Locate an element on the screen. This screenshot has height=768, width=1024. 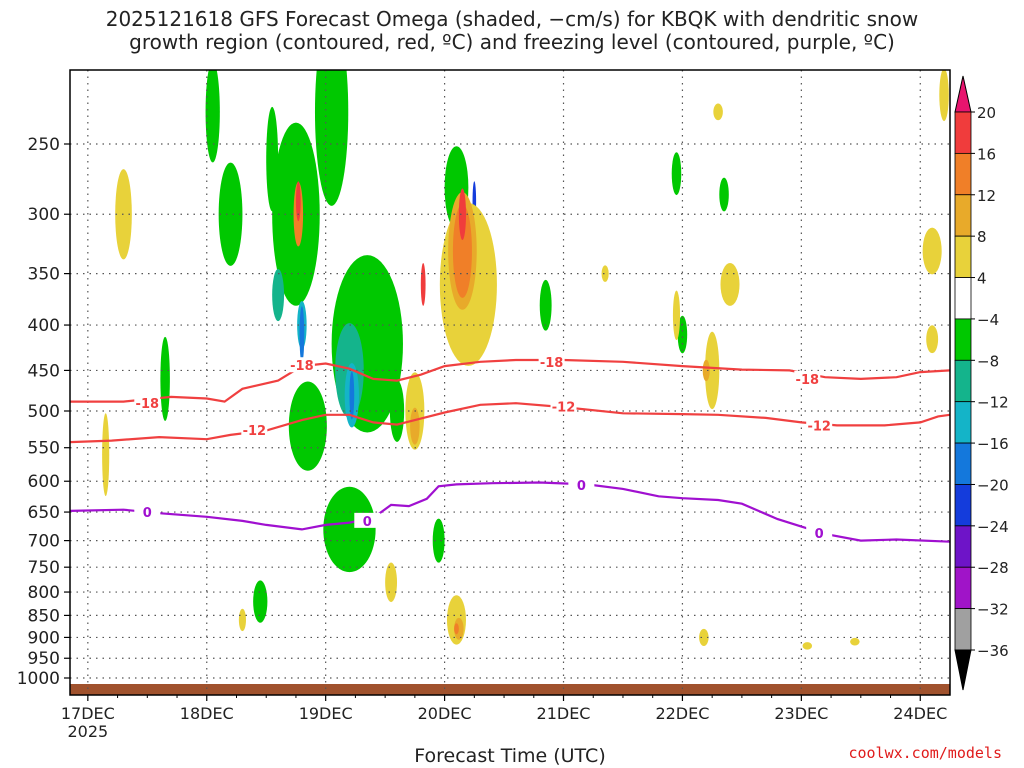
y-tick-label-500: 500 is located at coordinates (44, 412).